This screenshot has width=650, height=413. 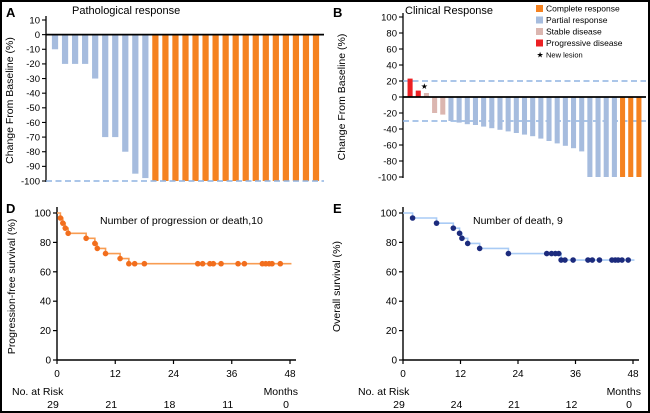 I want to click on bar-progressive, so click(x=410, y=87).